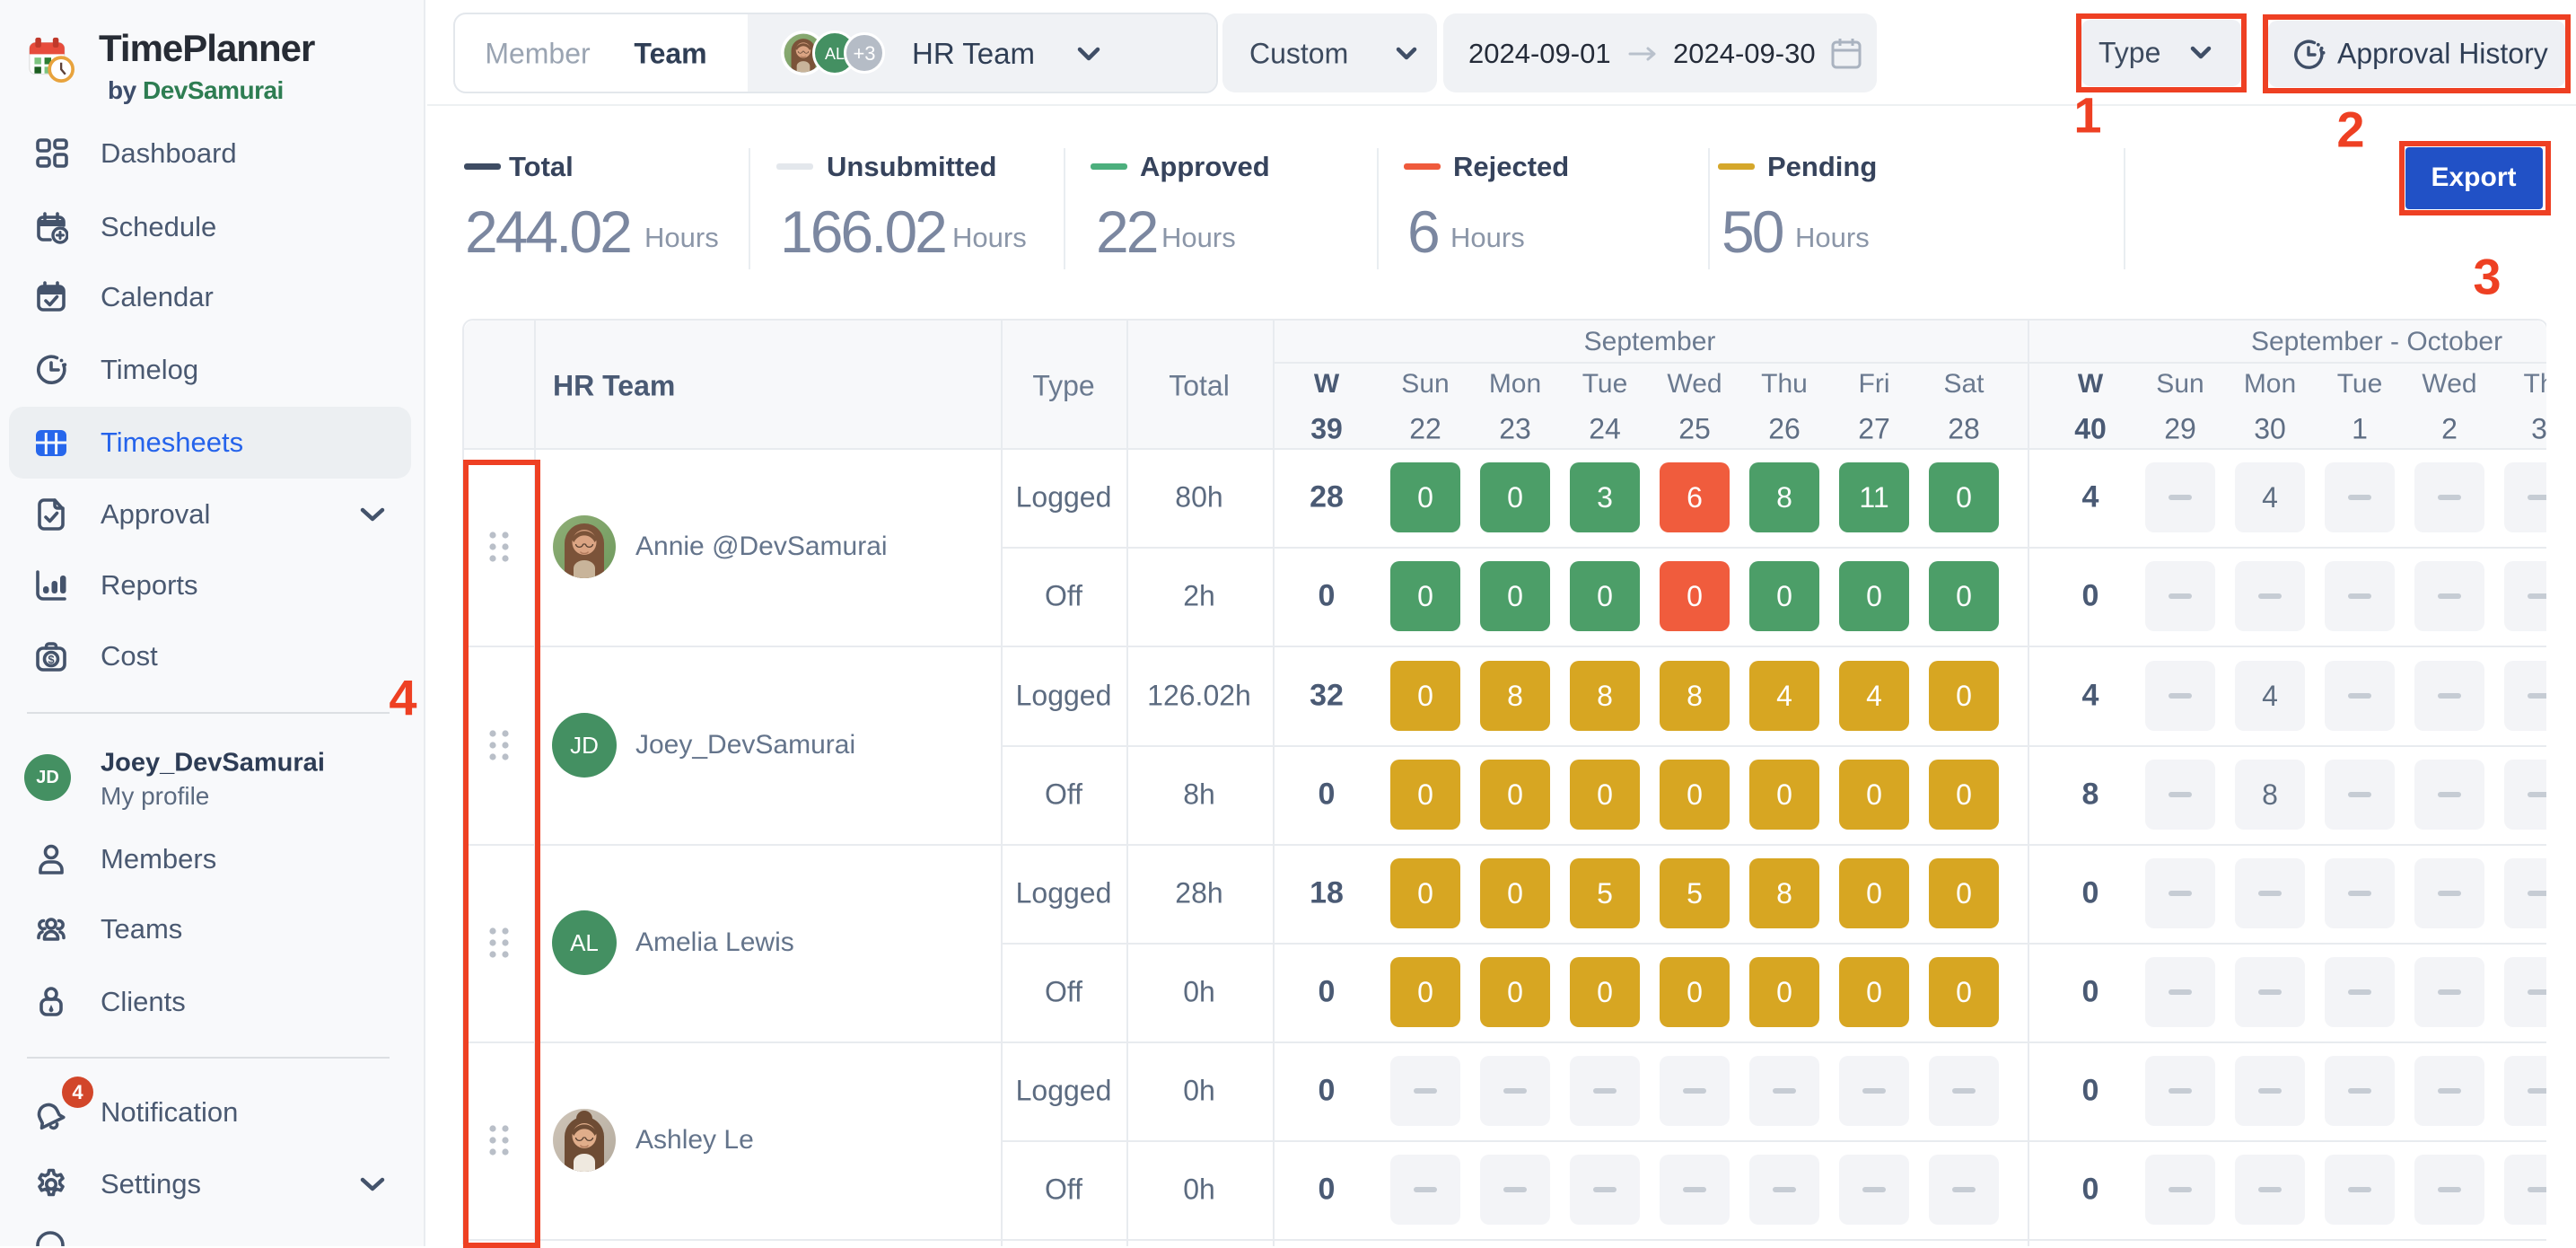 The image size is (2576, 1248). Describe the element at coordinates (835, 54) in the screenshot. I see `svg-text: AL` at that location.